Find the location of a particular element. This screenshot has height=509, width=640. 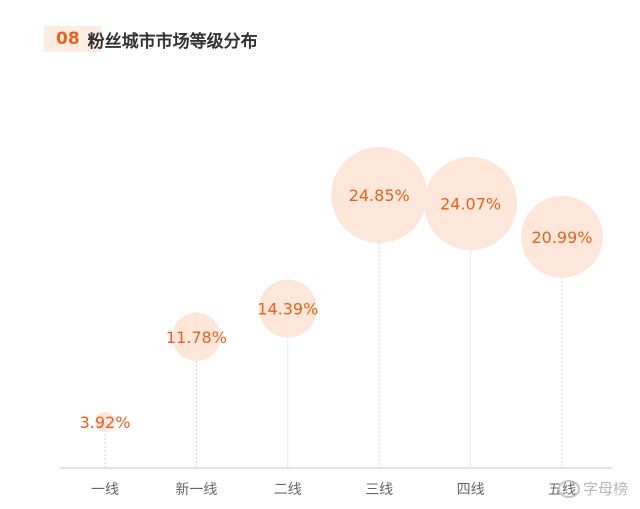

watermark: 字母榜 is located at coordinates (593, 488).